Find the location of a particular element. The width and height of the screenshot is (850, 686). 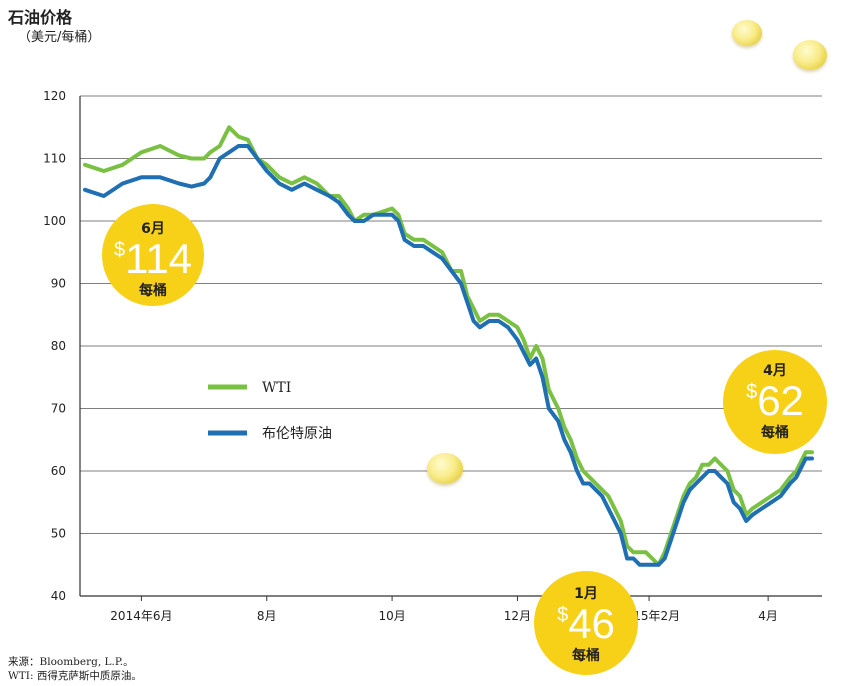

legend-label-wti: WTI is located at coordinates (276, 388).